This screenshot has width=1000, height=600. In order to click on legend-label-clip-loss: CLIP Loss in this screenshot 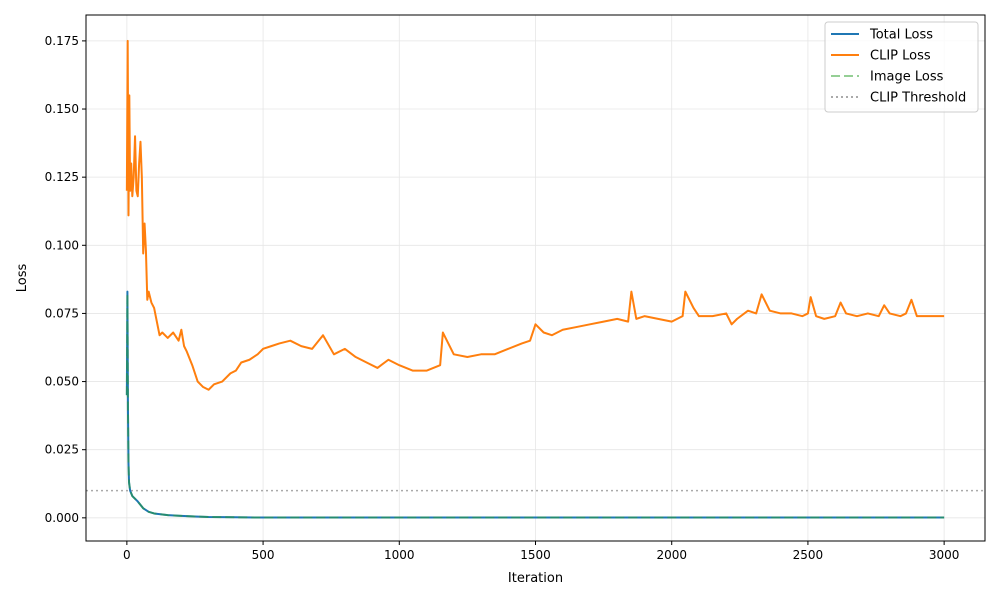, I will do `click(900, 56)`.